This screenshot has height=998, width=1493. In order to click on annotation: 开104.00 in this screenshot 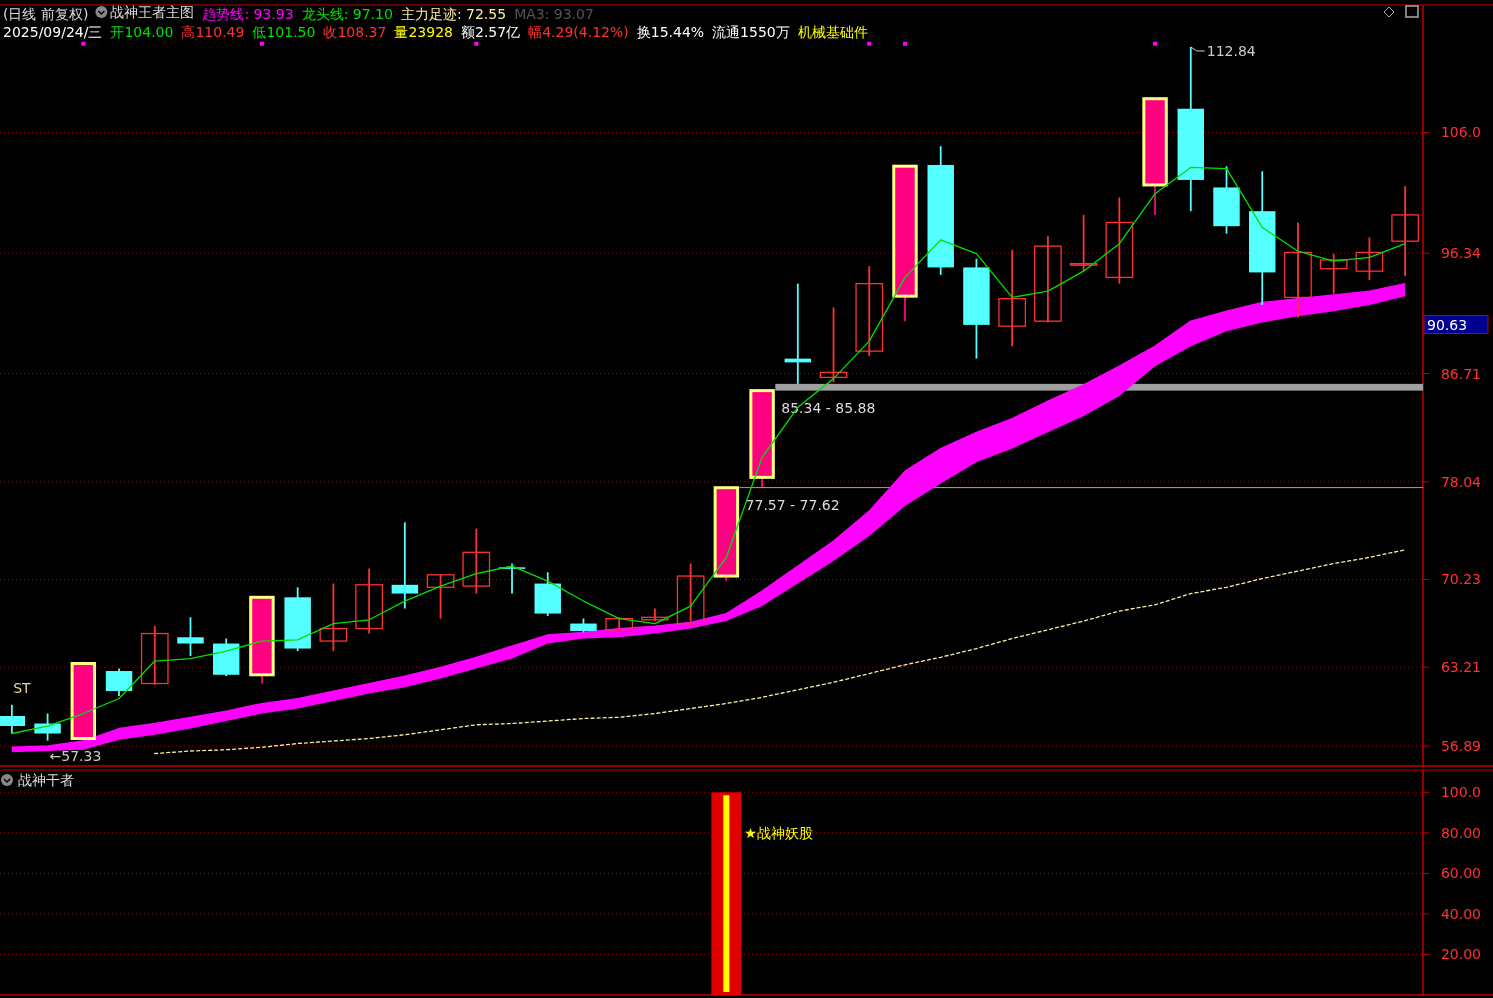, I will do `click(142, 32)`.